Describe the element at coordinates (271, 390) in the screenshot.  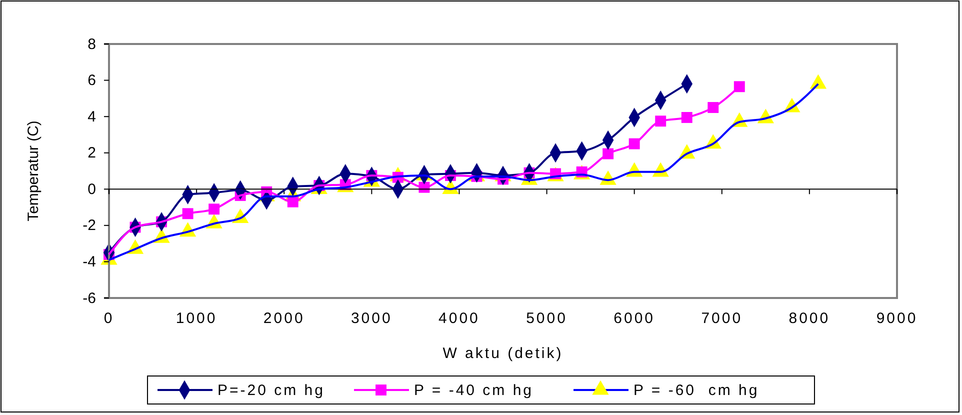
I see `legend-label: P=-20 cm hg` at that location.